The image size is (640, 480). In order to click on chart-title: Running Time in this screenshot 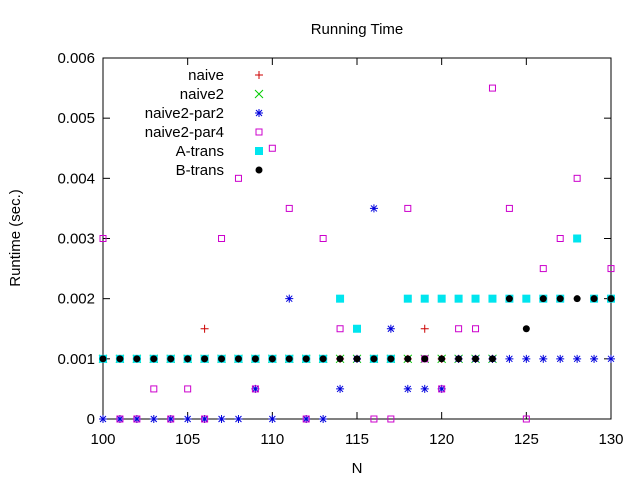, I will do `click(357, 29)`.